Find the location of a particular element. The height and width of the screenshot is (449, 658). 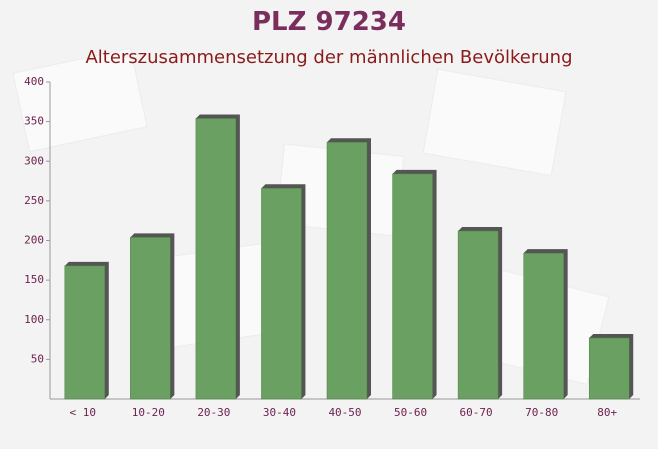

x-tick-label: 60-70 is located at coordinates (476, 412).